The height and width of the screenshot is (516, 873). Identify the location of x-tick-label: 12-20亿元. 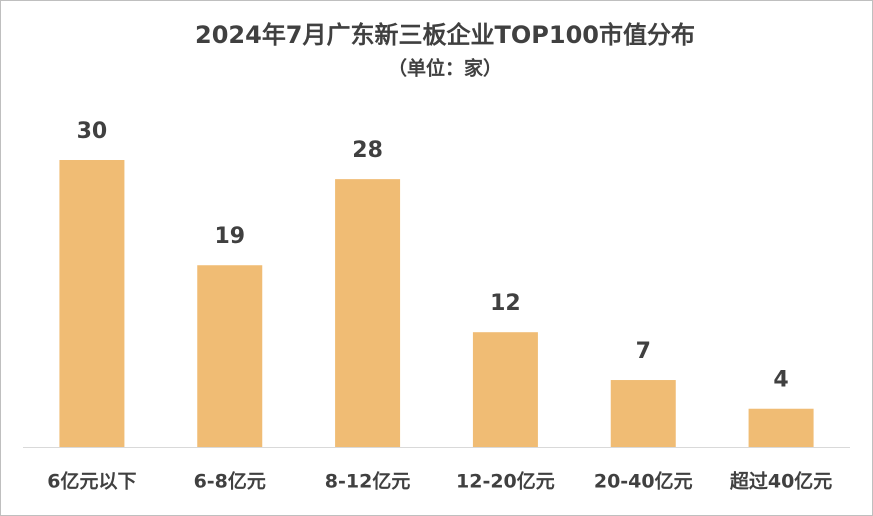
(505, 481).